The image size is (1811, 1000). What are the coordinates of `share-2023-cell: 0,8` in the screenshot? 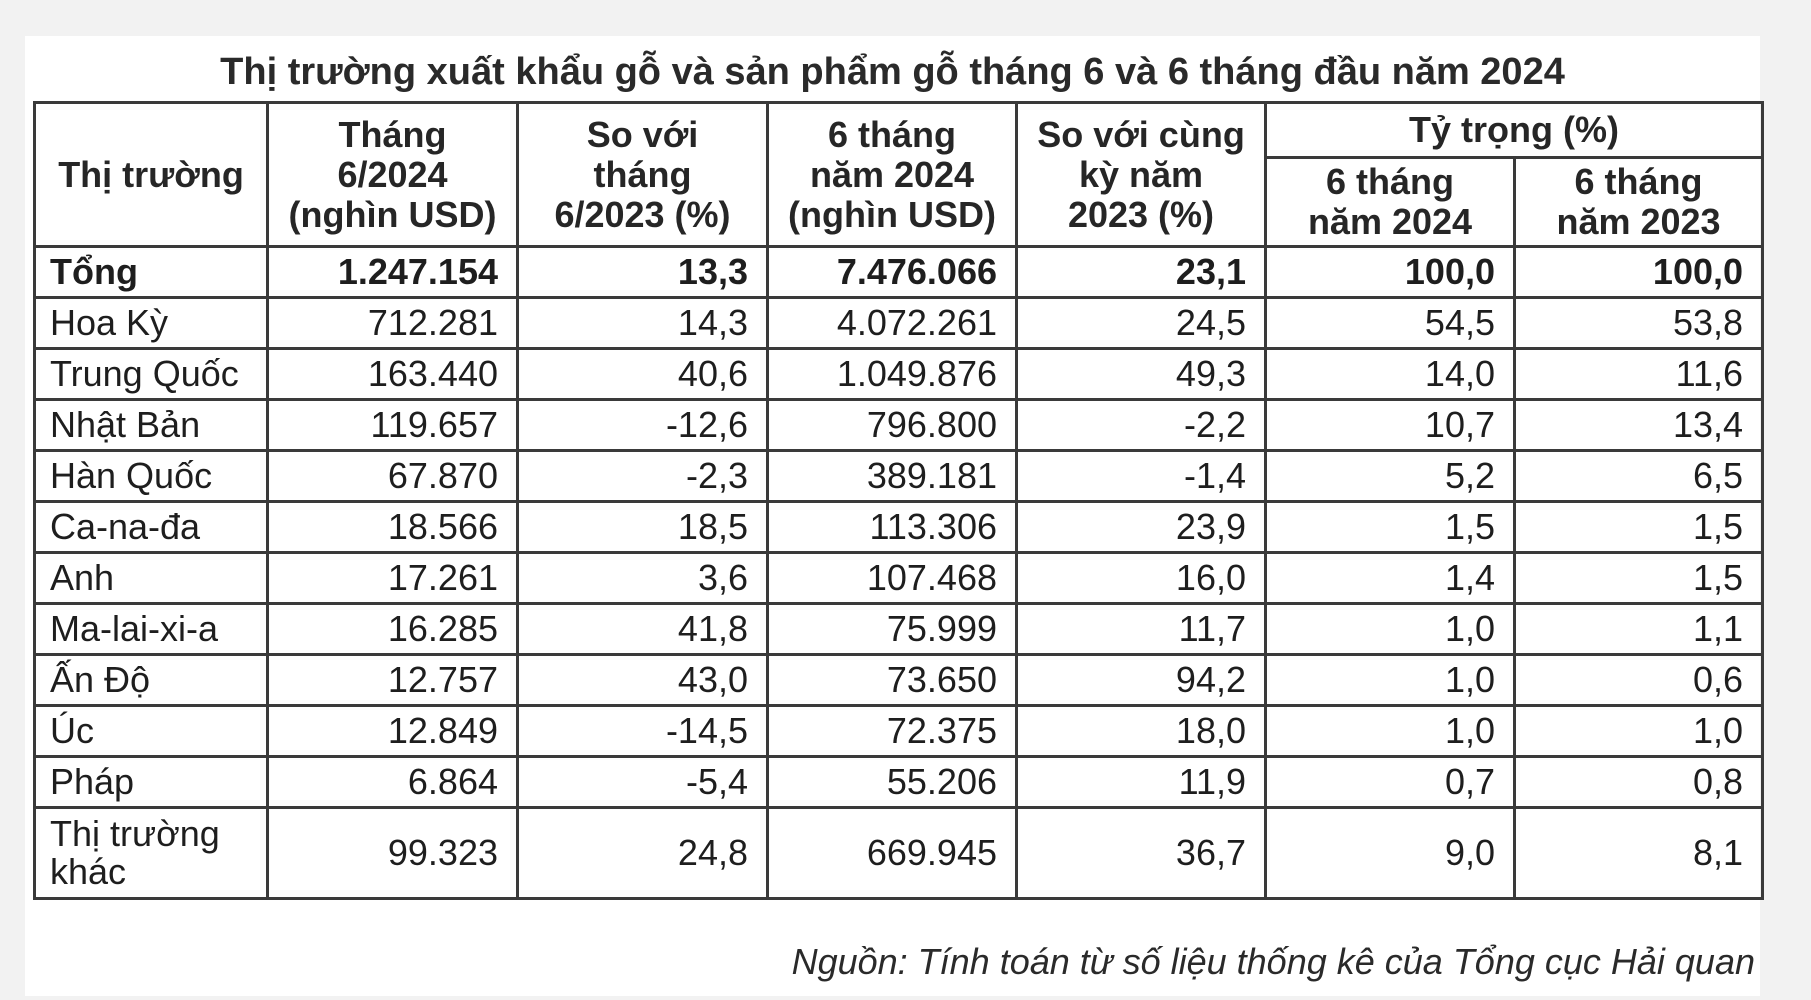 It's located at (1638, 782).